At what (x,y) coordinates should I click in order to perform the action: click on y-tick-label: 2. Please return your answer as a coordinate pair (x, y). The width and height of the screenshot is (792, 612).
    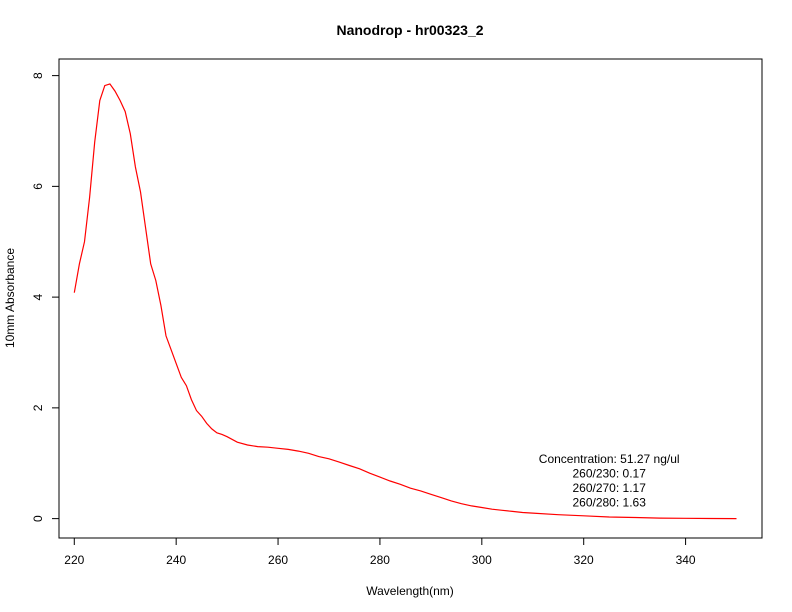
    Looking at the image, I should click on (38, 407).